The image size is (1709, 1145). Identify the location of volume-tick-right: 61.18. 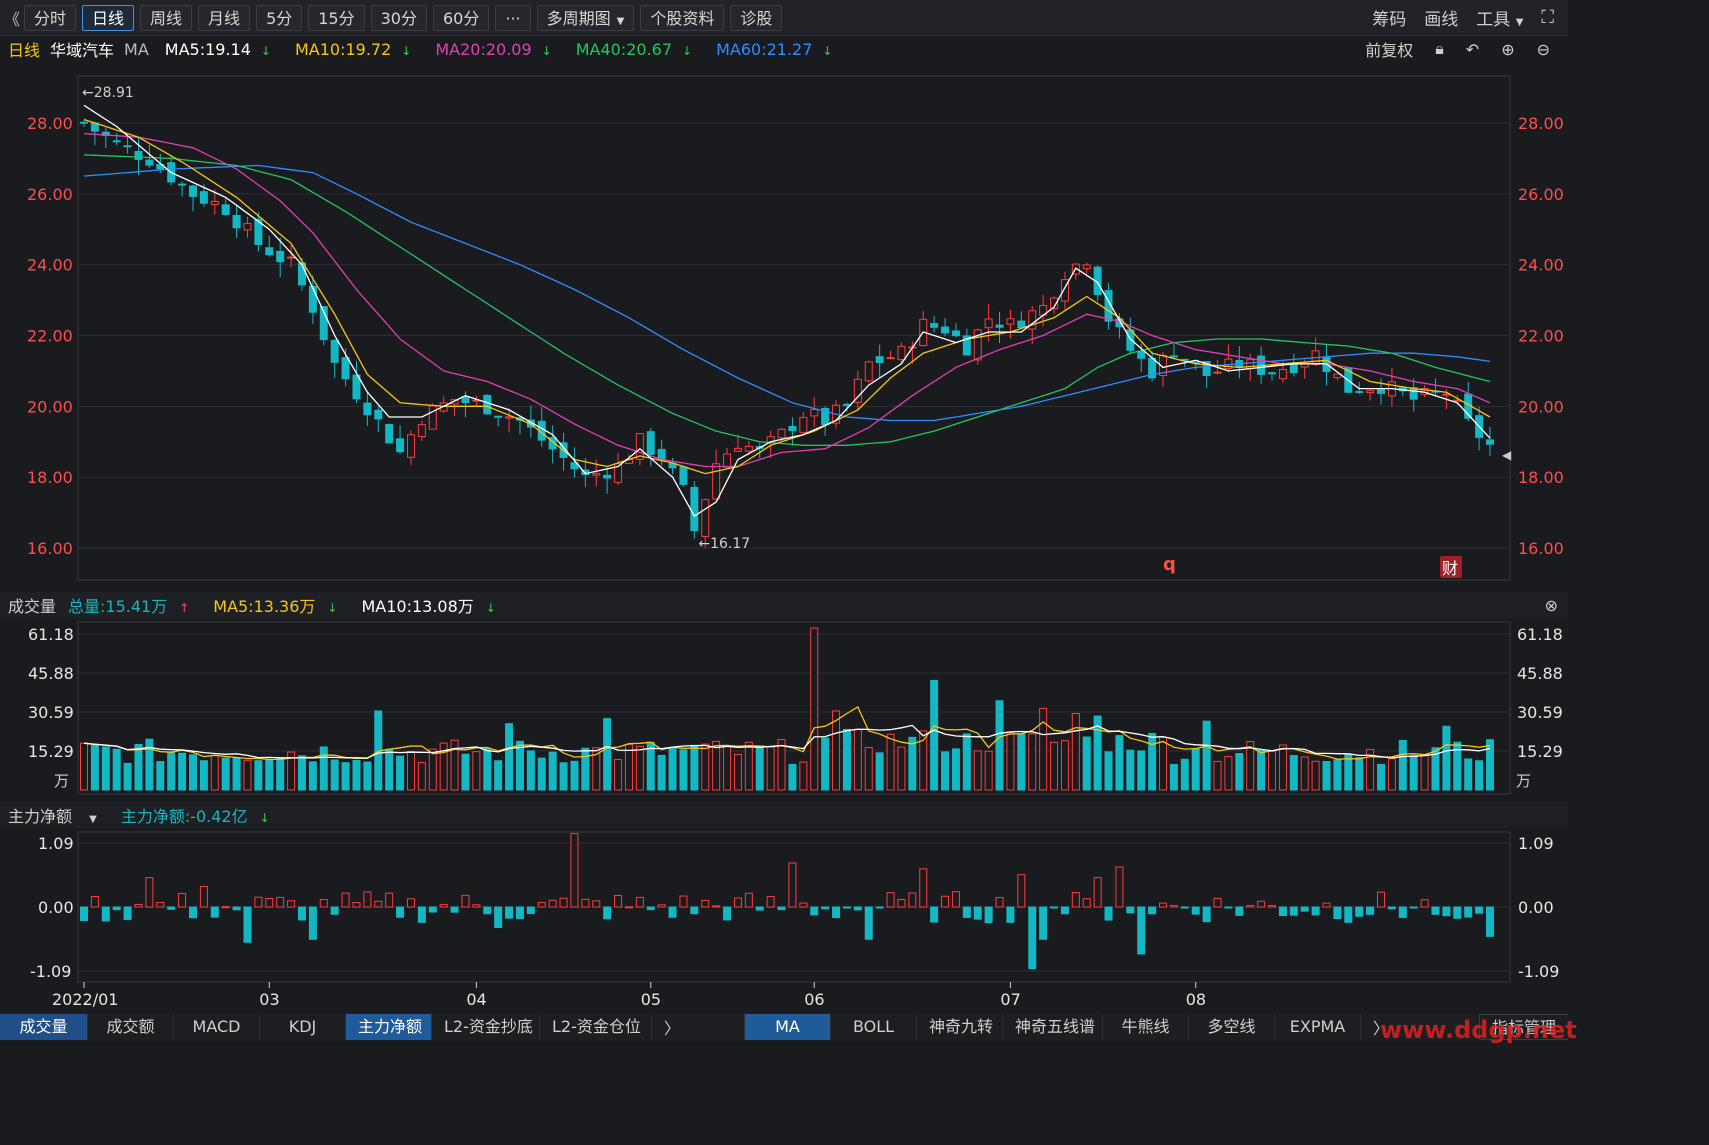
(1540, 634).